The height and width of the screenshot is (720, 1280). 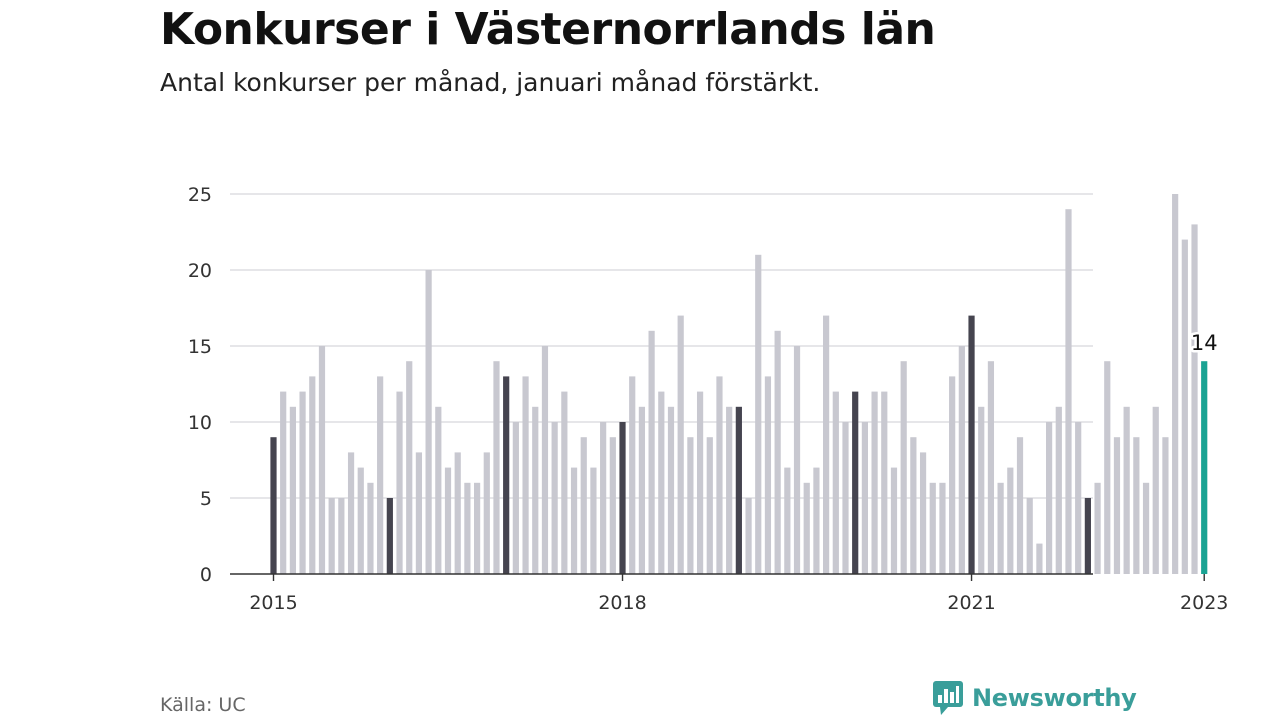 I want to click on y-tick-label: 20, so click(x=200, y=271).